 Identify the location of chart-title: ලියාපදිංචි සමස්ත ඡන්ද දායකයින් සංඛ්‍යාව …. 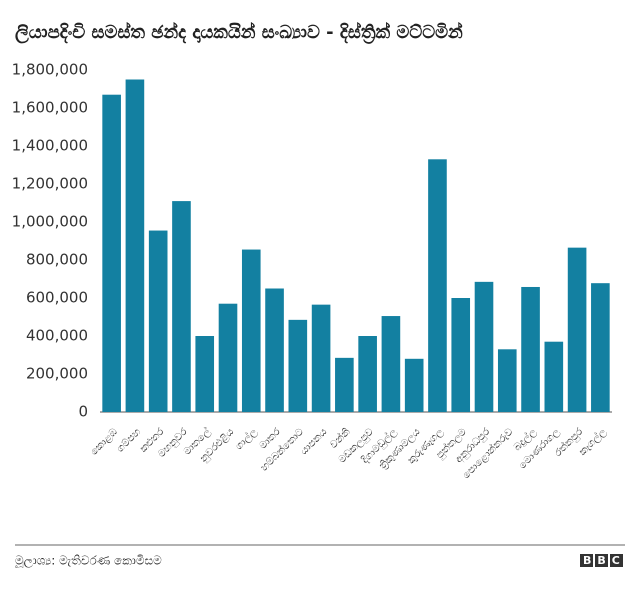
(239, 32).